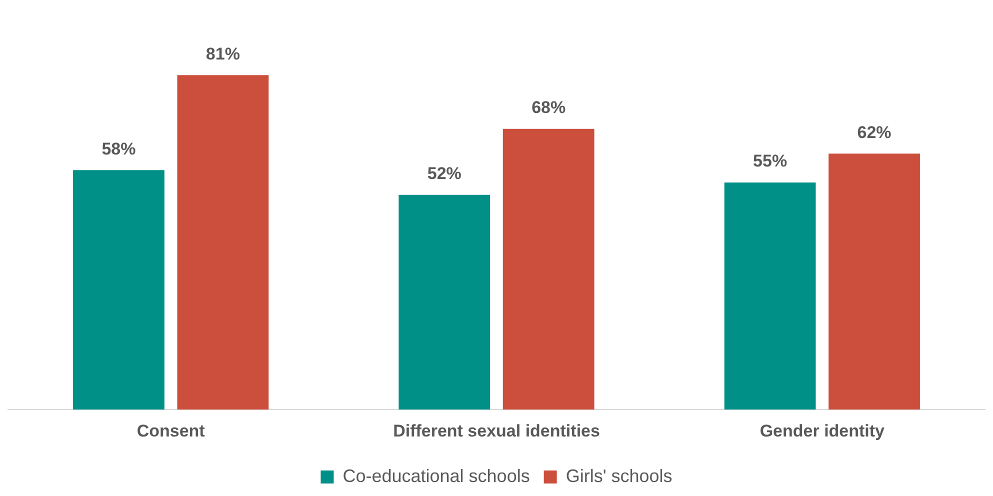  I want to click on x-tick-label: Consent, so click(171, 430).